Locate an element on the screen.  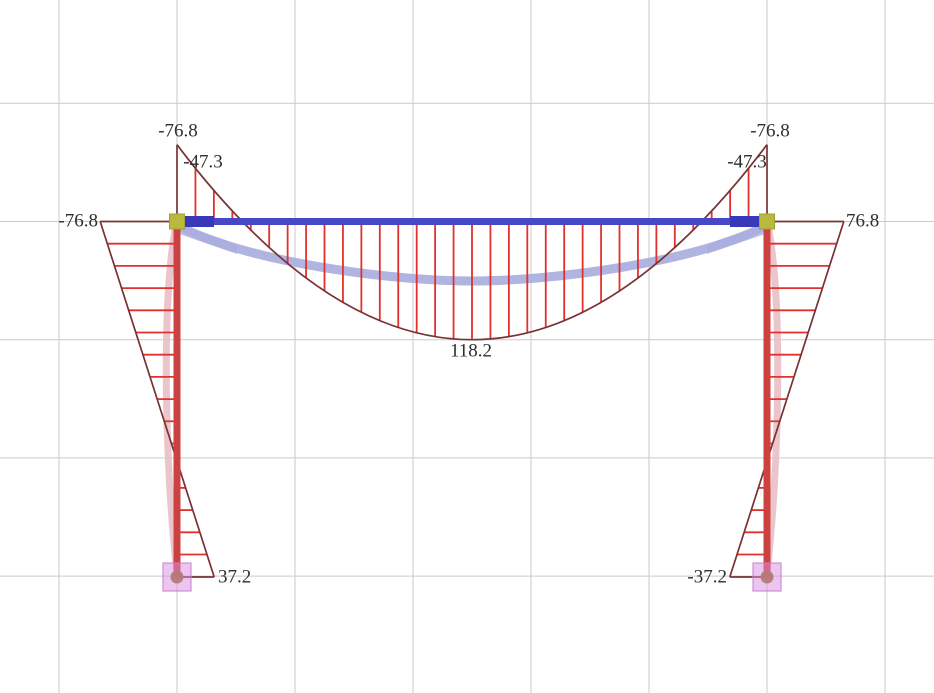
column-member-right is located at coordinates (767, 399).